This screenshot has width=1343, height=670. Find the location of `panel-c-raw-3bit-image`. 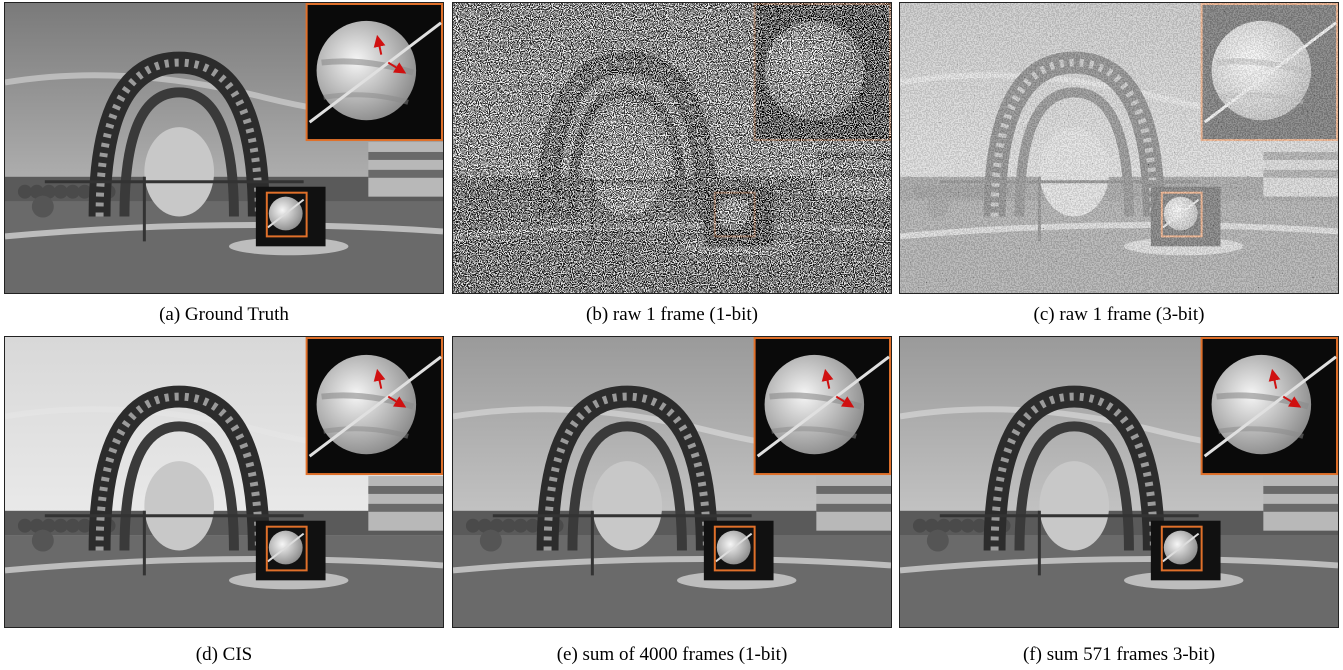

panel-c-raw-3bit-image is located at coordinates (1119, 148).